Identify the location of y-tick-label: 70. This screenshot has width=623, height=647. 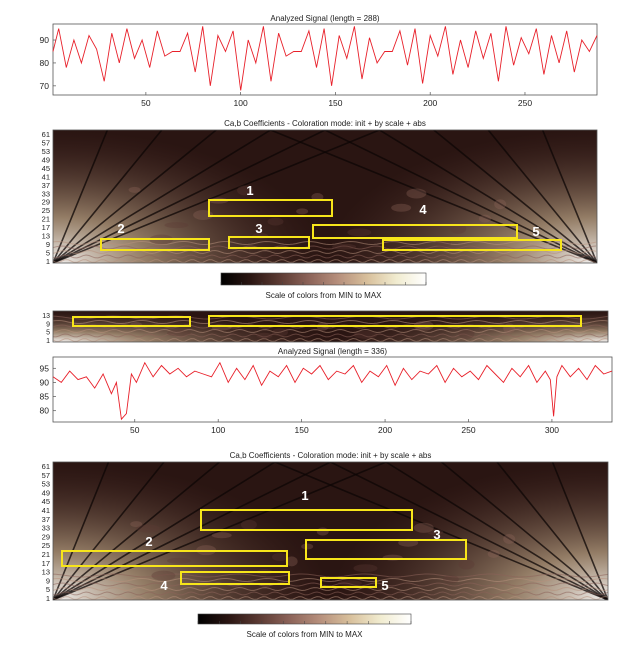
(45, 86).